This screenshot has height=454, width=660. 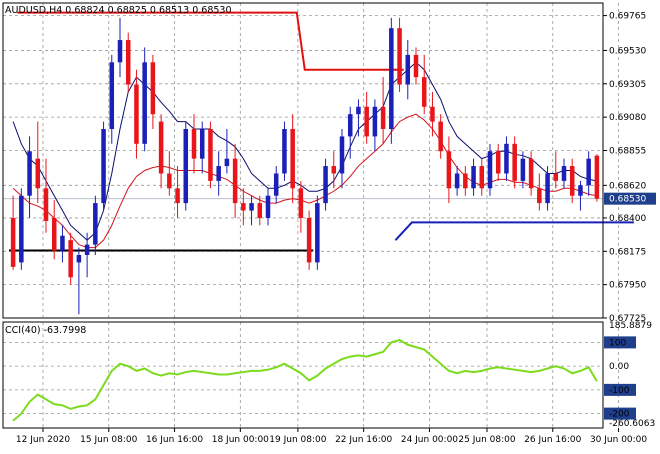 I want to click on cci-axis-label: -260.6063, so click(x=632, y=424).